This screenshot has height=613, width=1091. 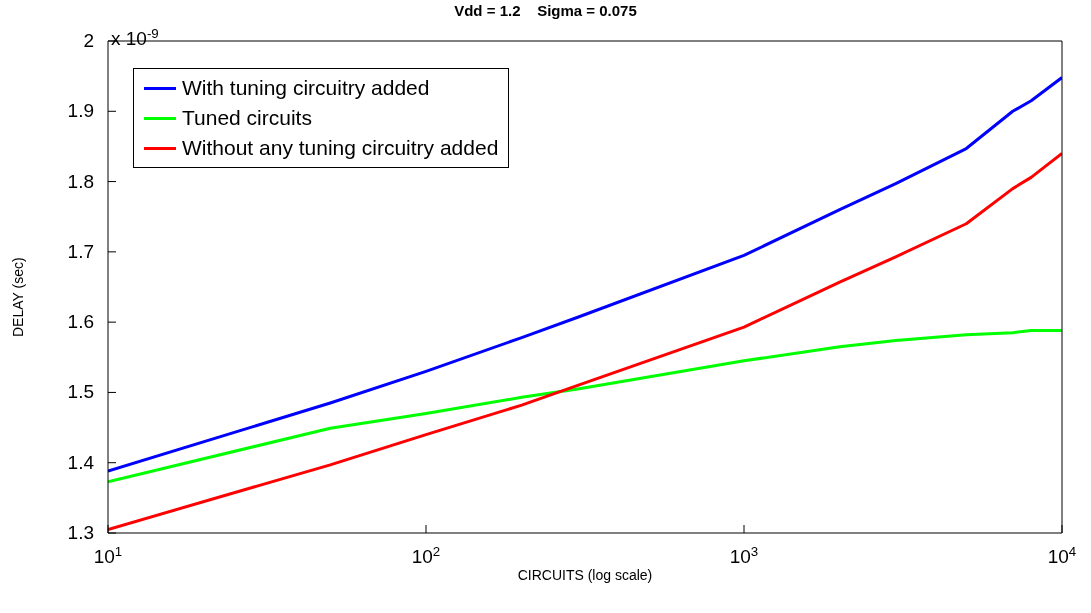 What do you see at coordinates (340, 147) in the screenshot?
I see `legend-label: Without any tuning circuitry added` at bounding box center [340, 147].